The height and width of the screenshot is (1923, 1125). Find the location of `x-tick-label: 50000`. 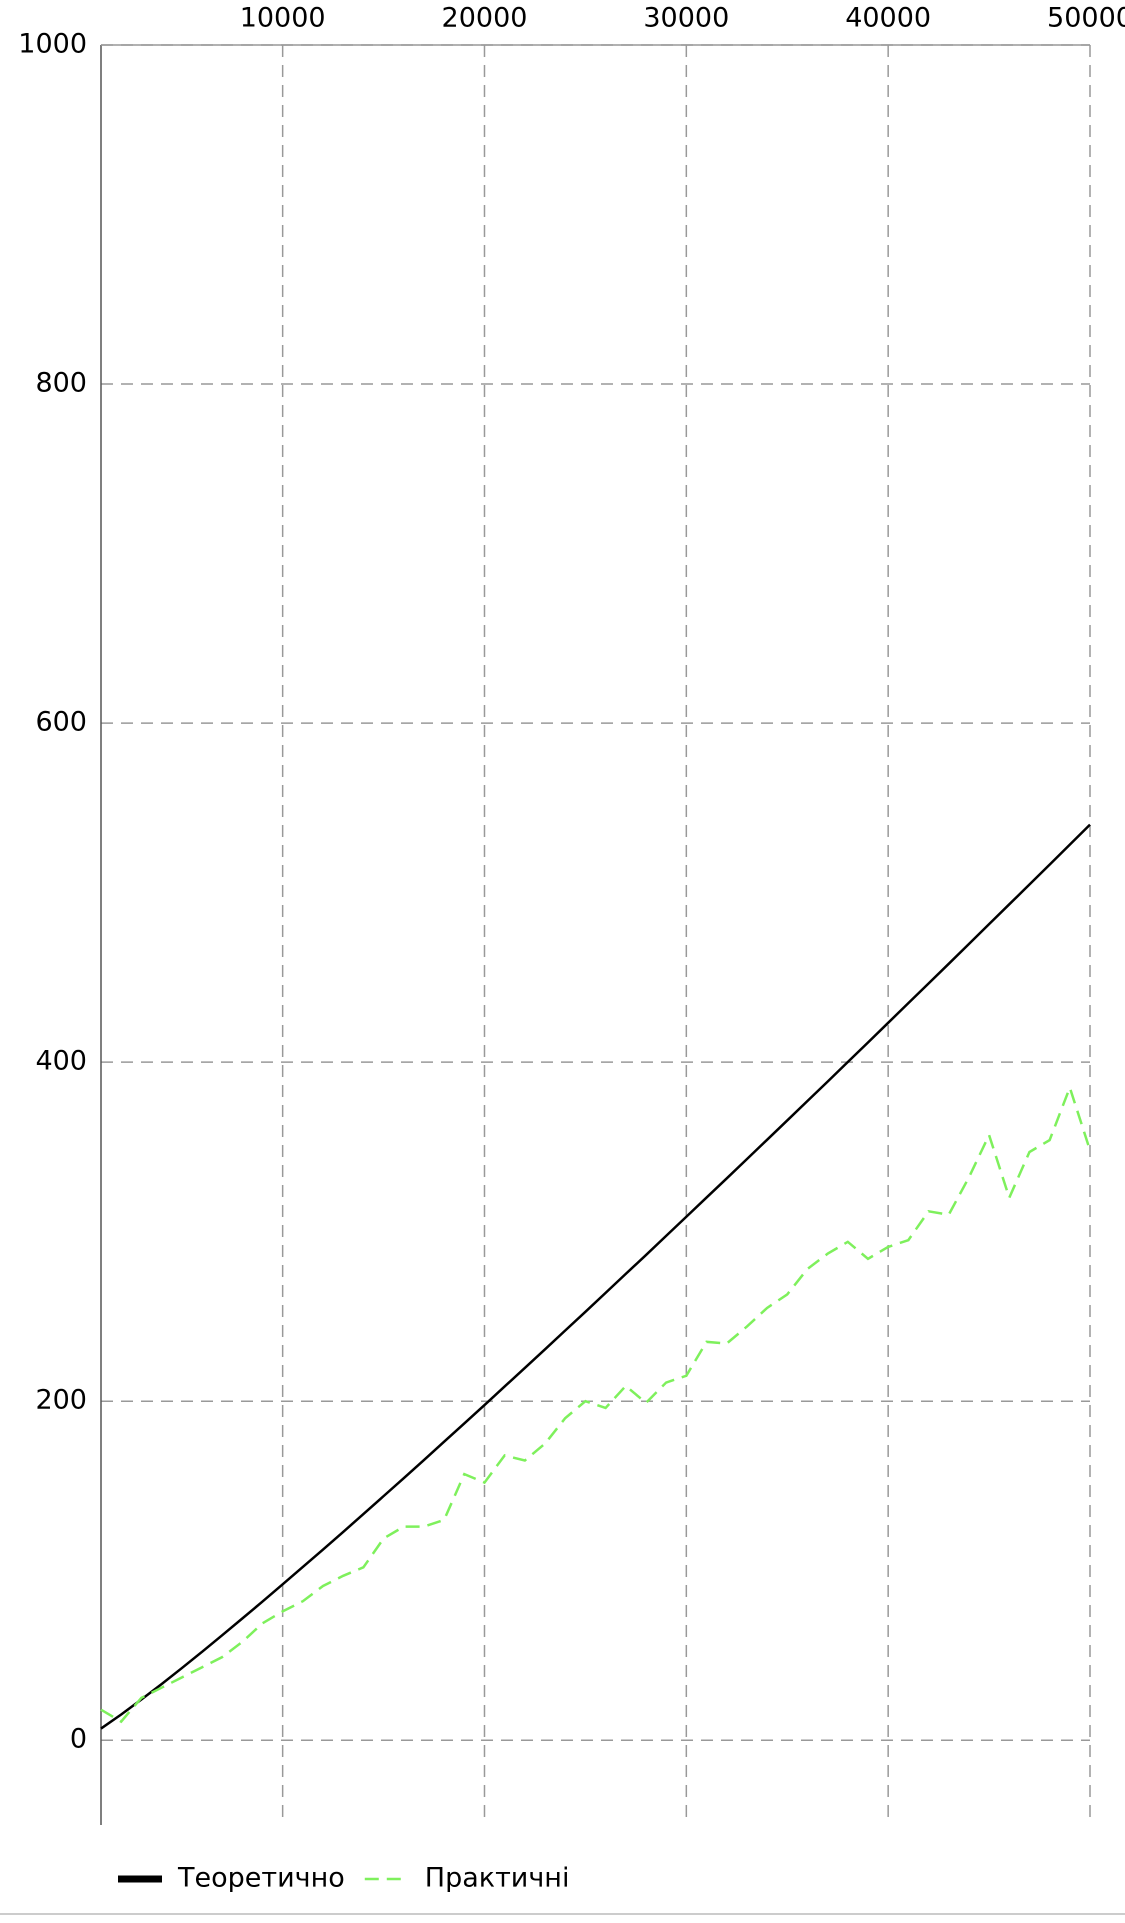

x-tick-label: 50000 is located at coordinates (1086, 18).